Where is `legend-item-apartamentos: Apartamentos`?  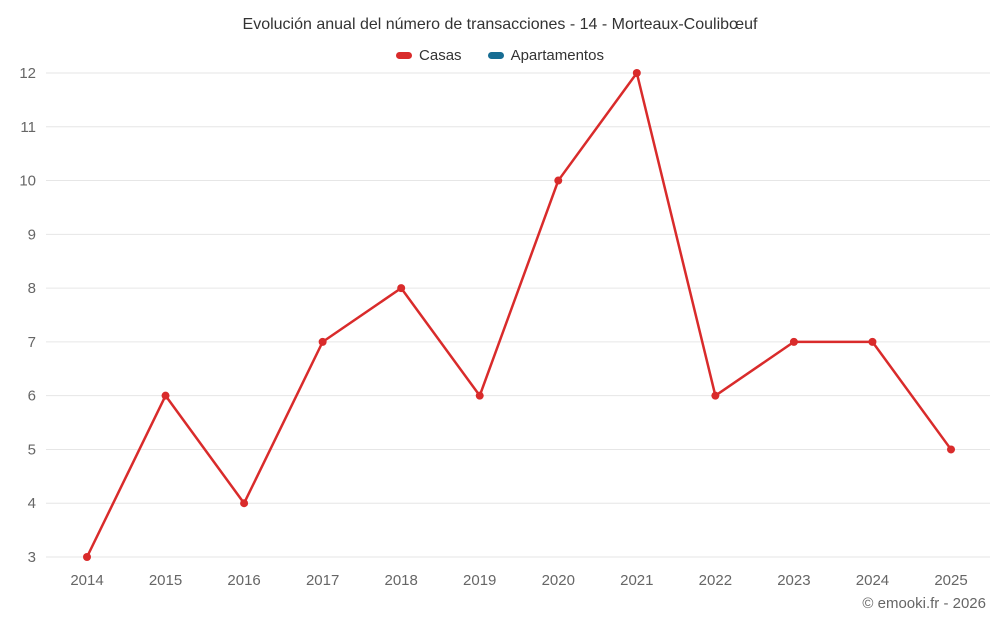
legend-item-apartamentos: Apartamentos is located at coordinates (545, 55).